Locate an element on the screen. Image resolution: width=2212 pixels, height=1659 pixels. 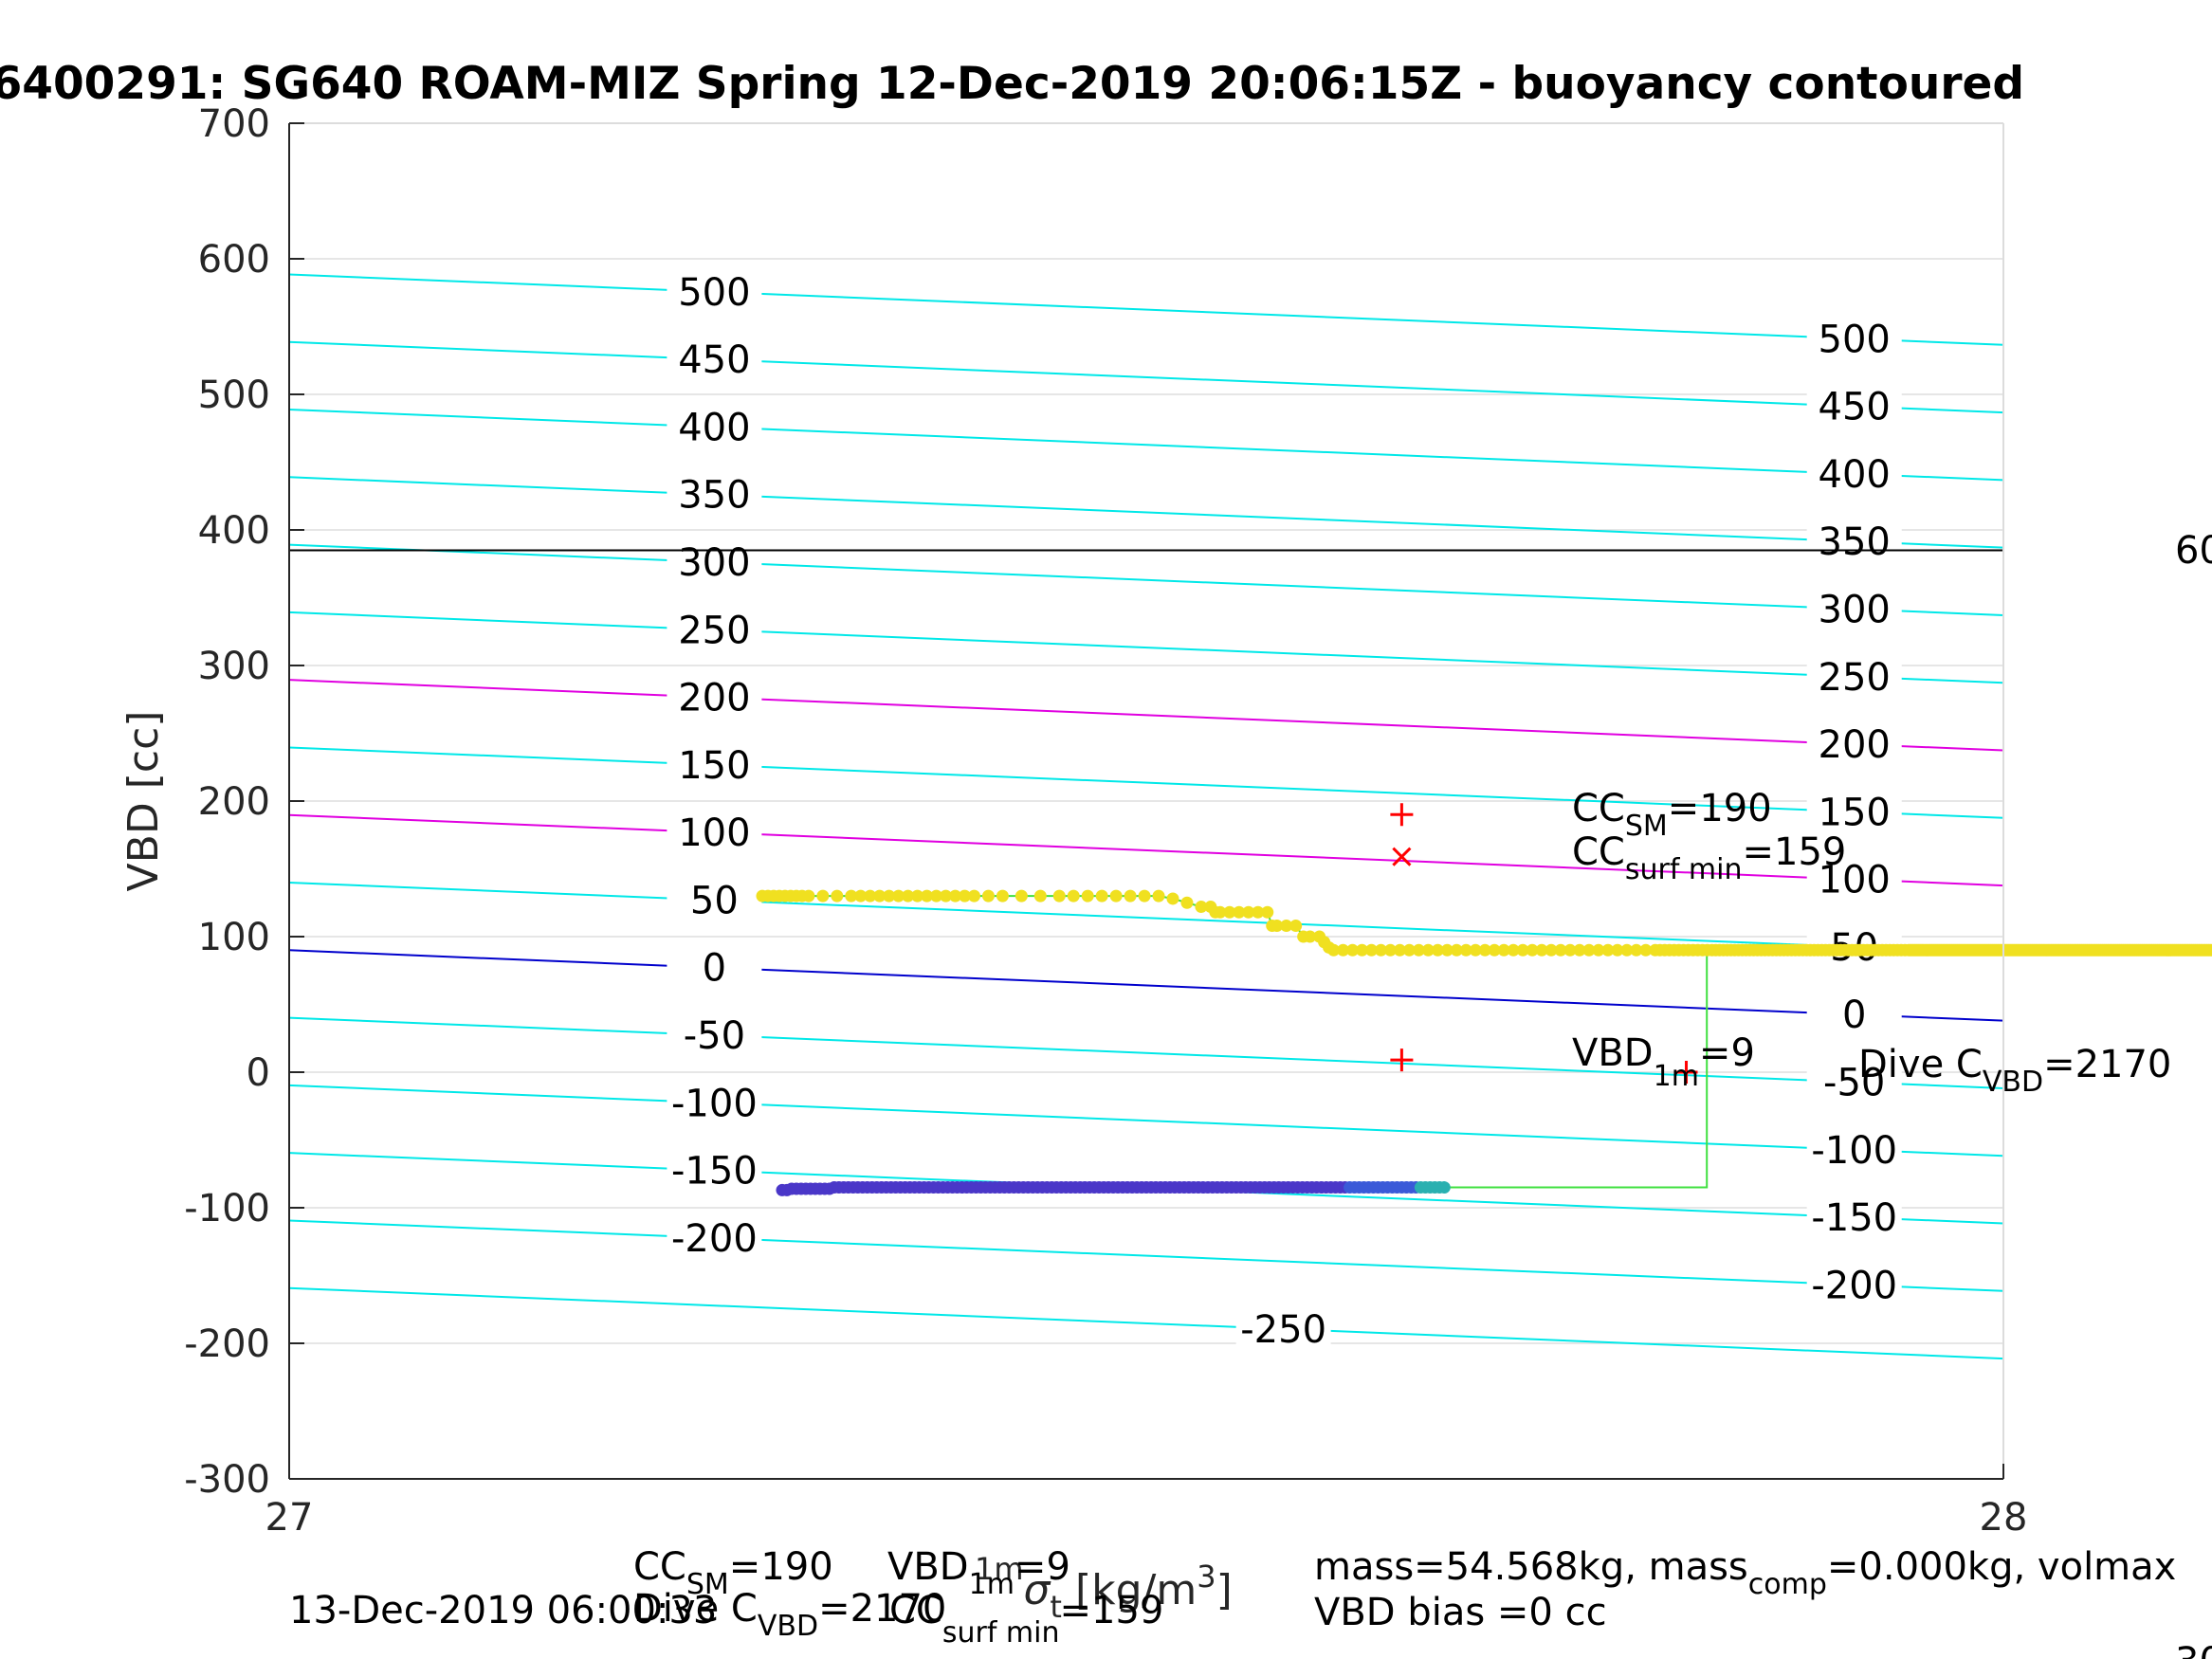
x-ticks: 27 28 is located at coordinates (1146, 1502).